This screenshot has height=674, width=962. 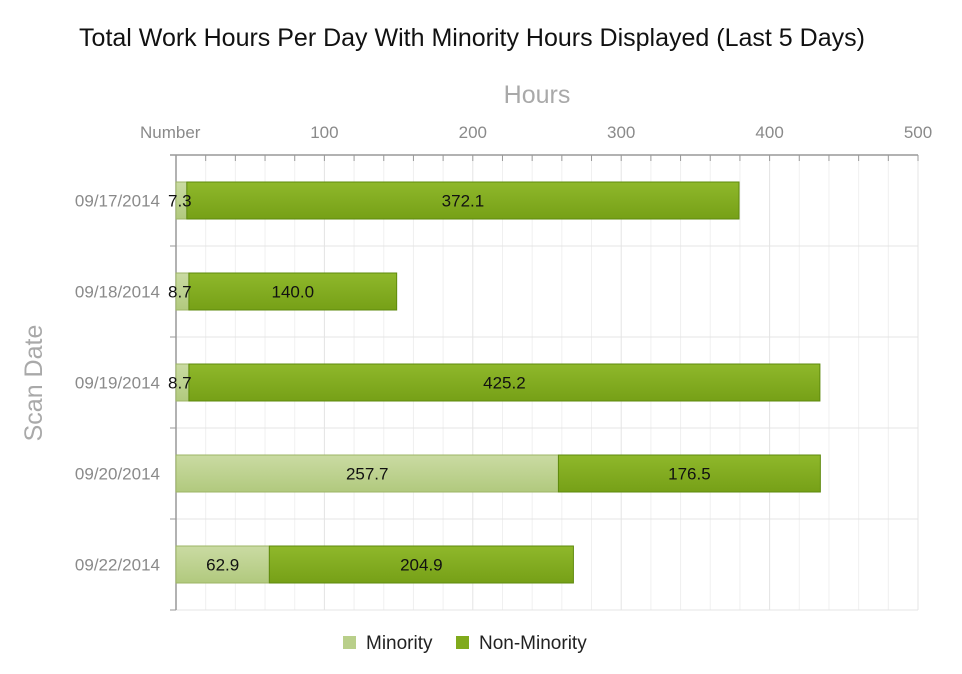 What do you see at coordinates (399, 643) in the screenshot?
I see `legend-label-minority: Minority` at bounding box center [399, 643].